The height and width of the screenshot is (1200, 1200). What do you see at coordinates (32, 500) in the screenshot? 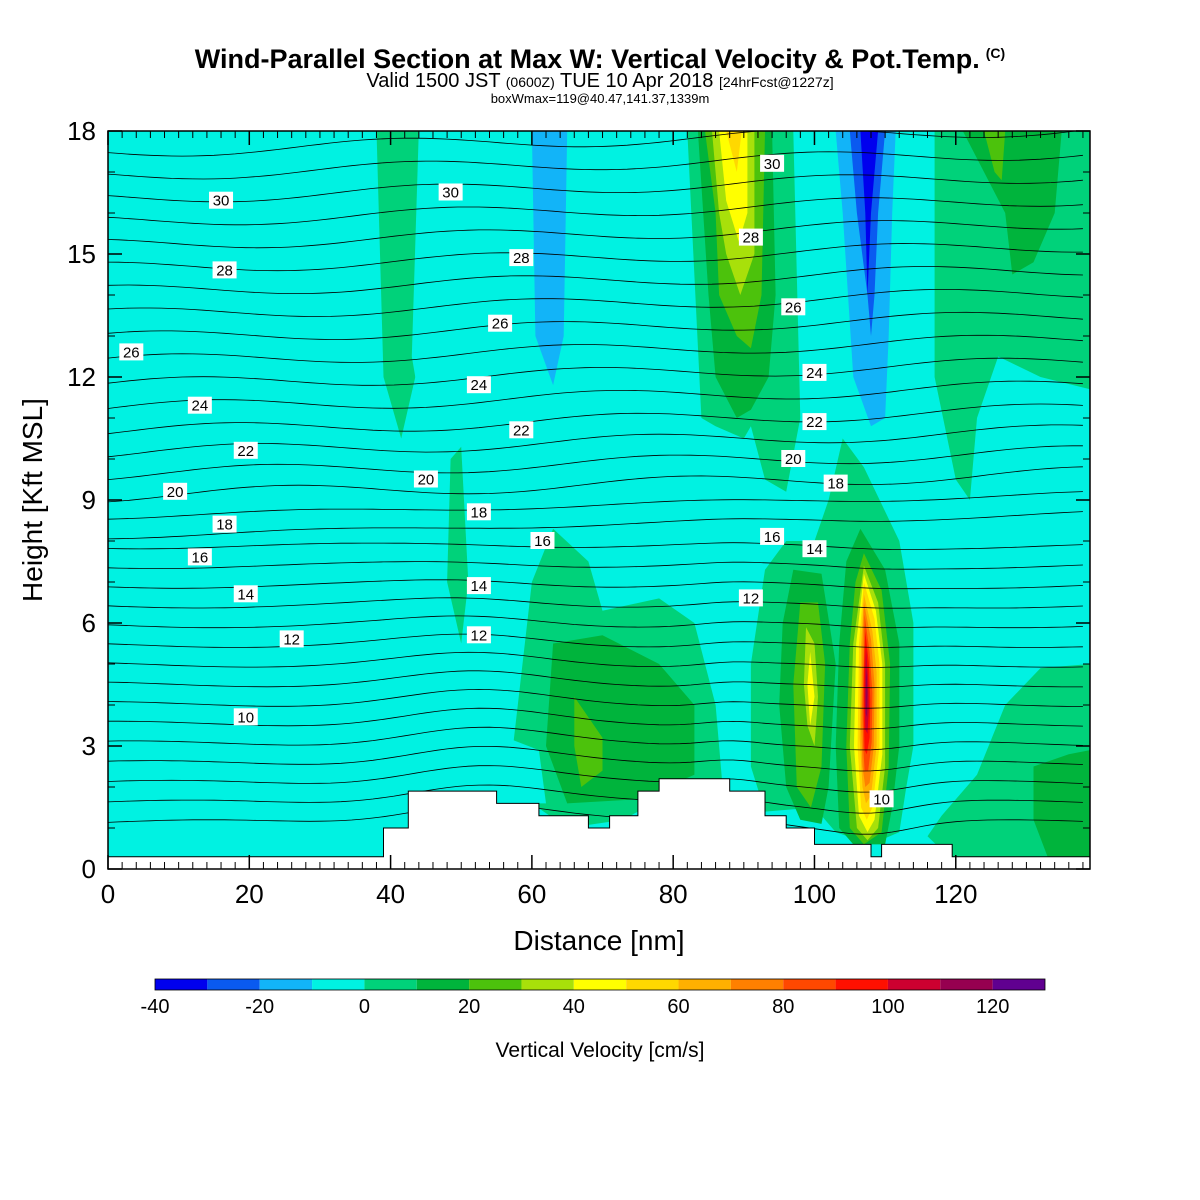
I see `y-axis-label: Height [Kft MSL]` at bounding box center [32, 500].